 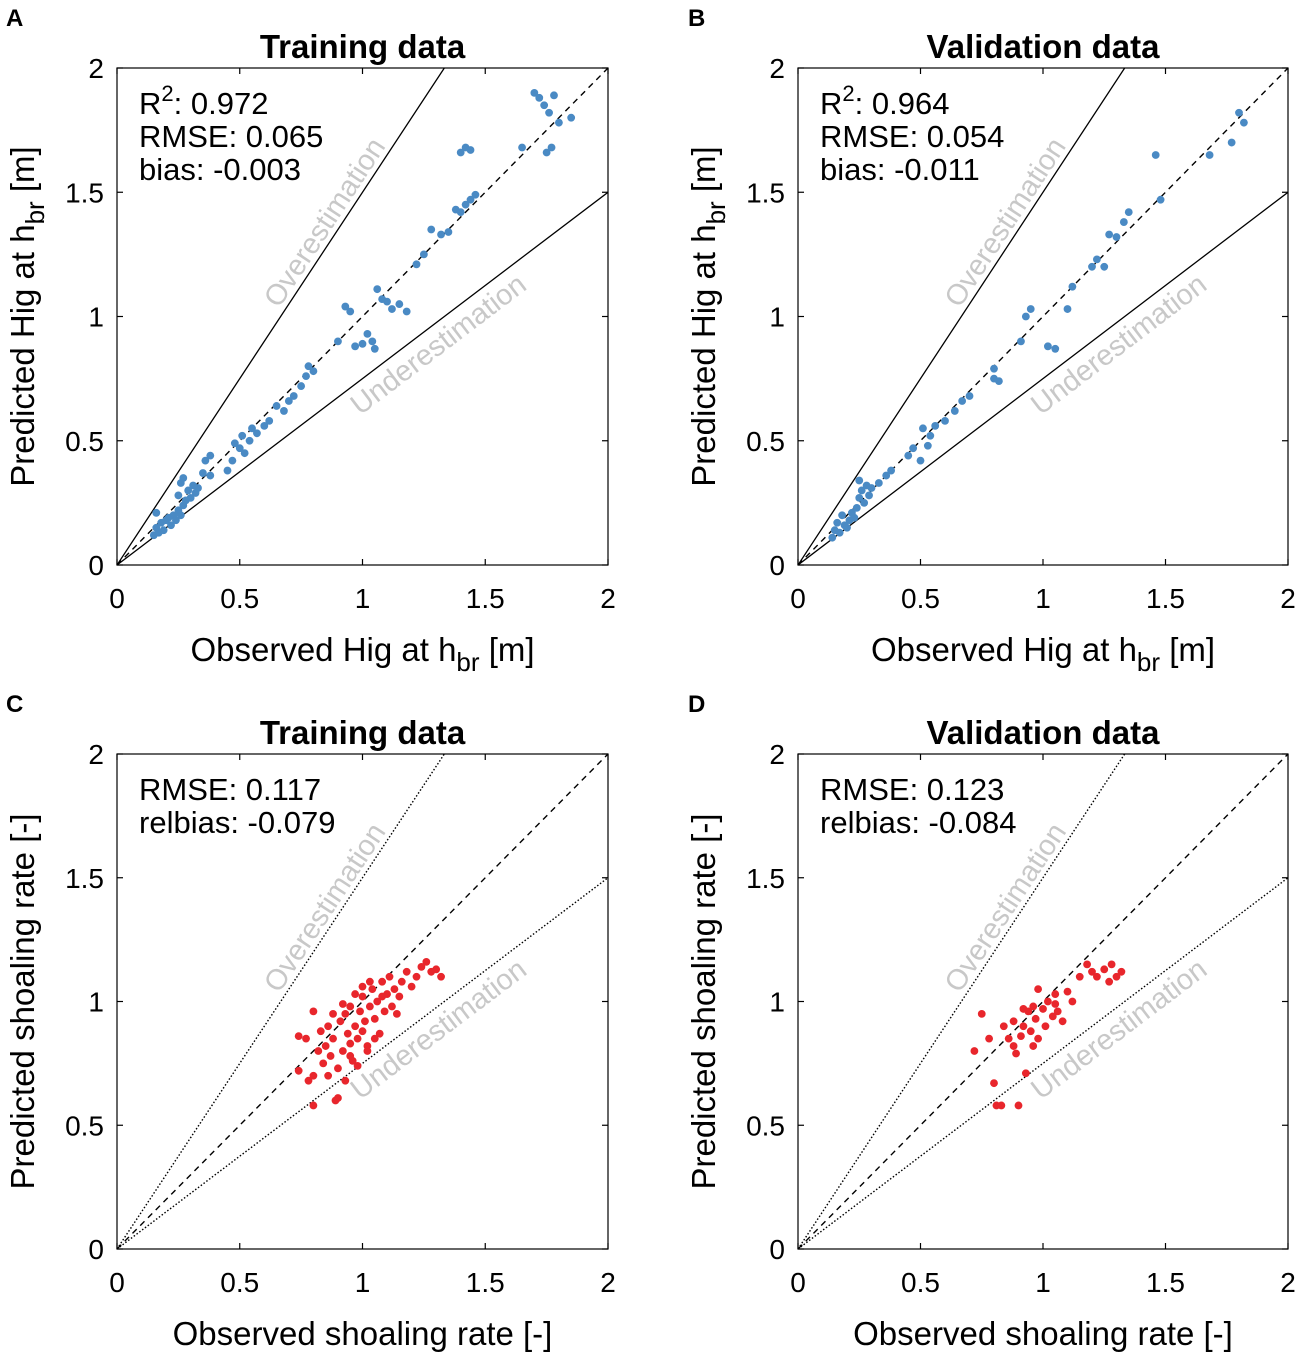 I want to click on y-axis-label-sub: br, so click(x=716, y=212).